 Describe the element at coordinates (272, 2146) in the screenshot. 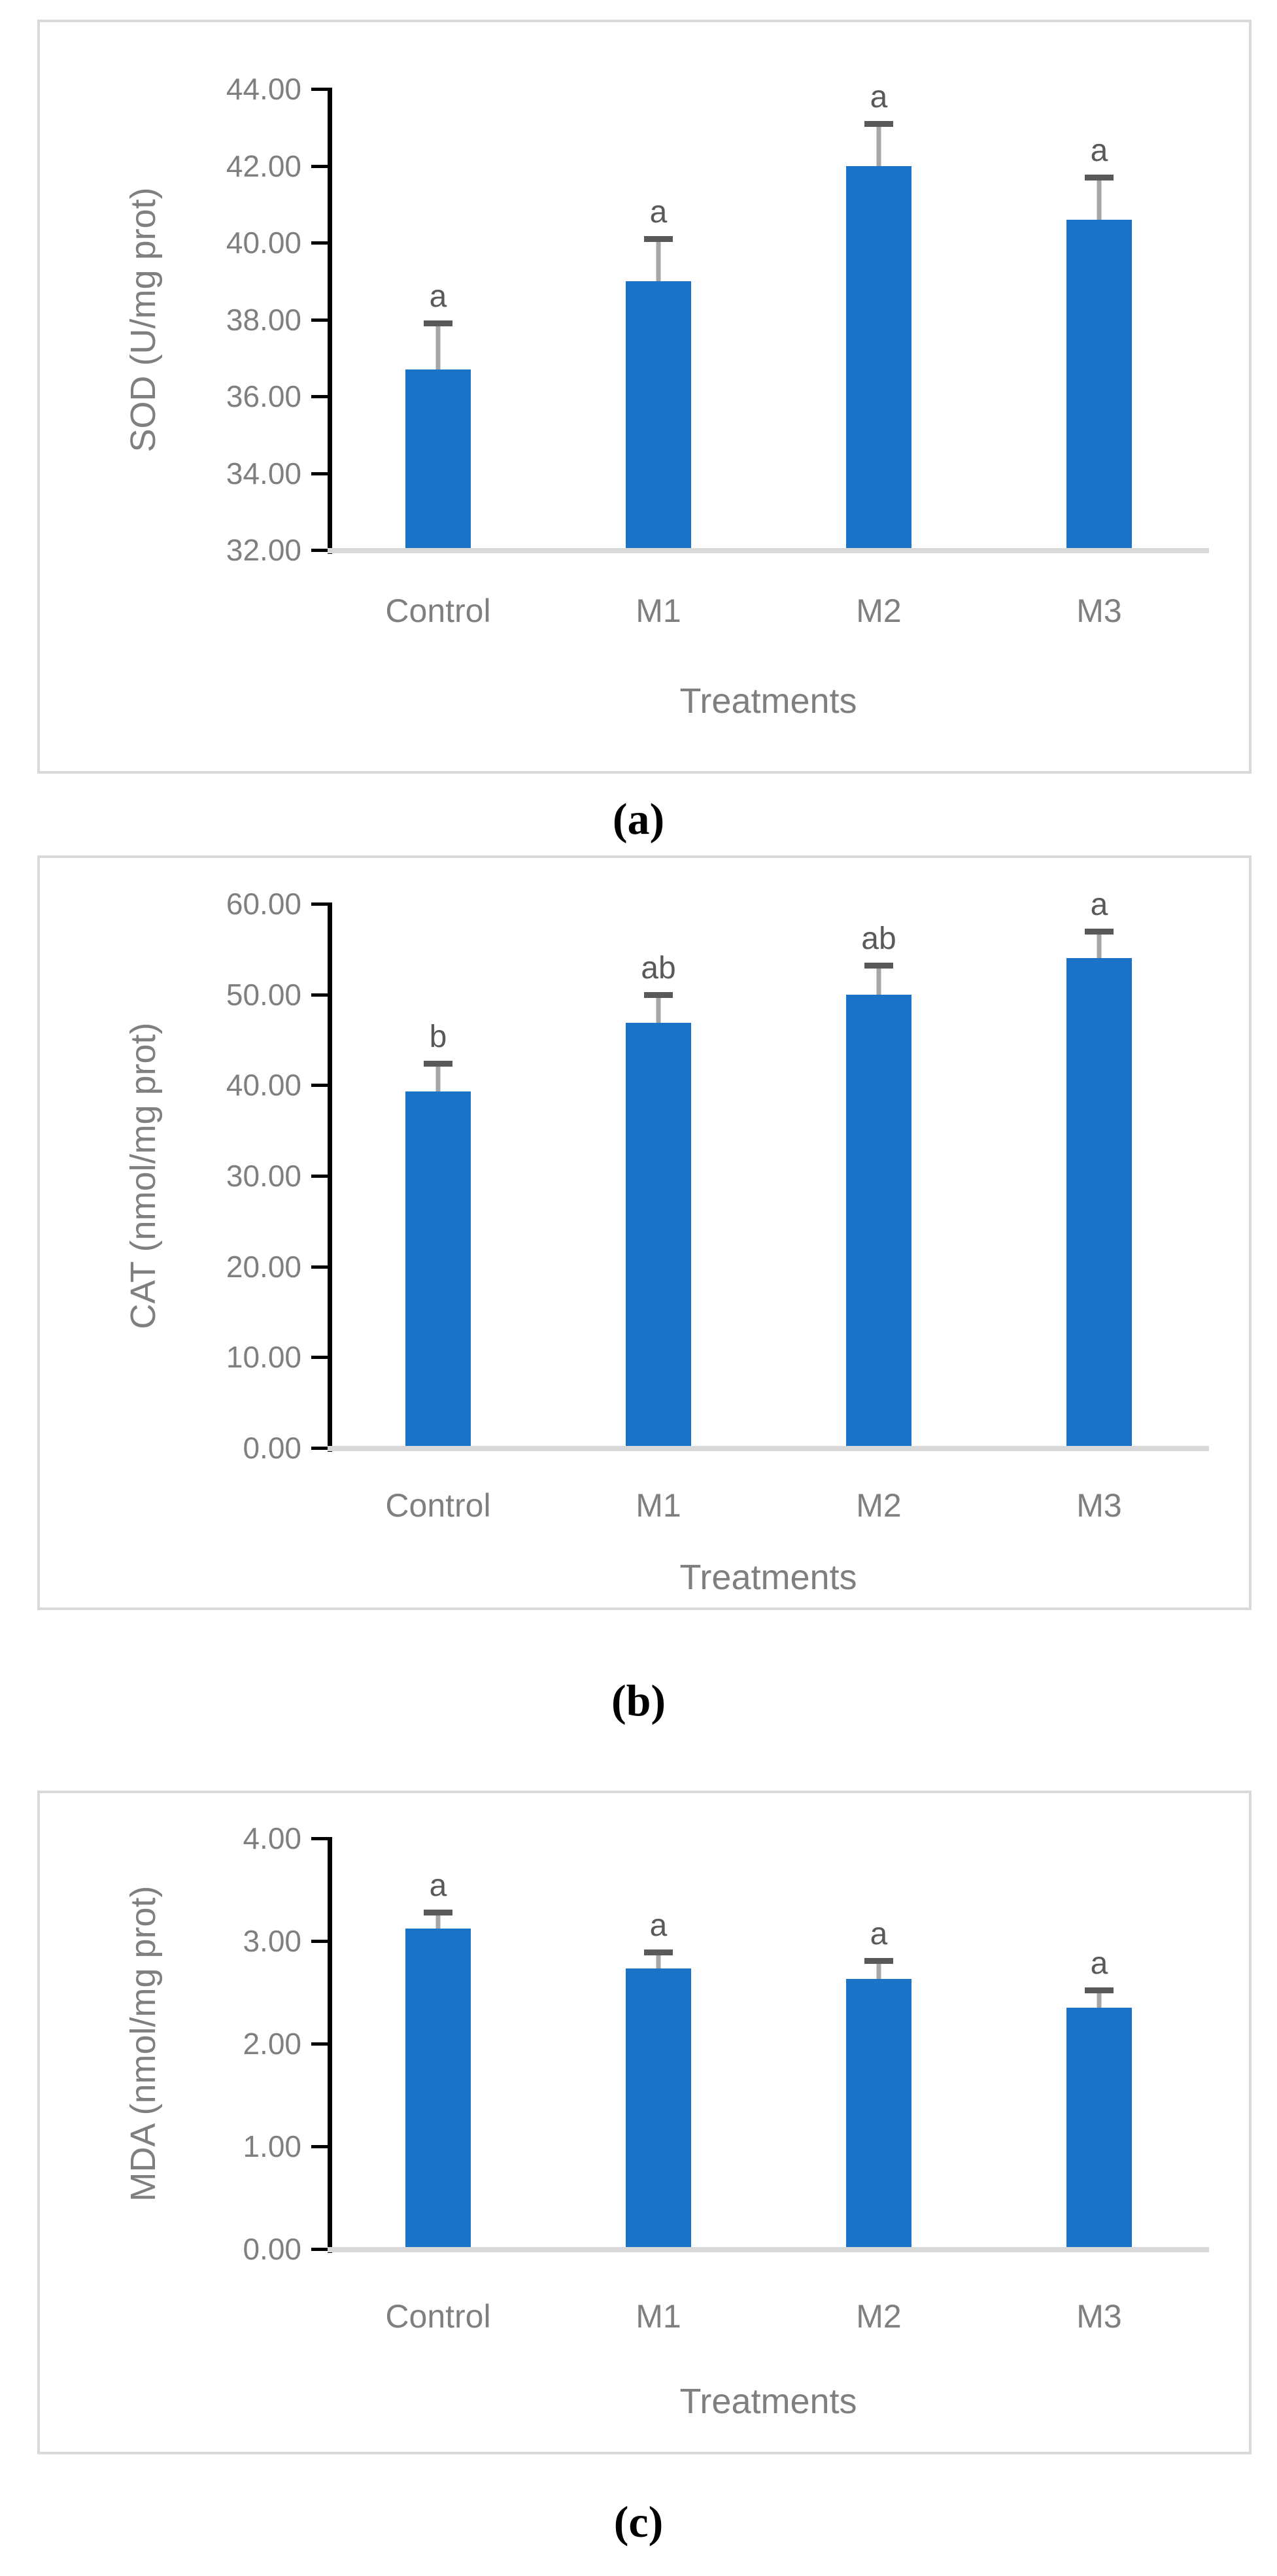

I see `y-tick-label: 1.00` at that location.